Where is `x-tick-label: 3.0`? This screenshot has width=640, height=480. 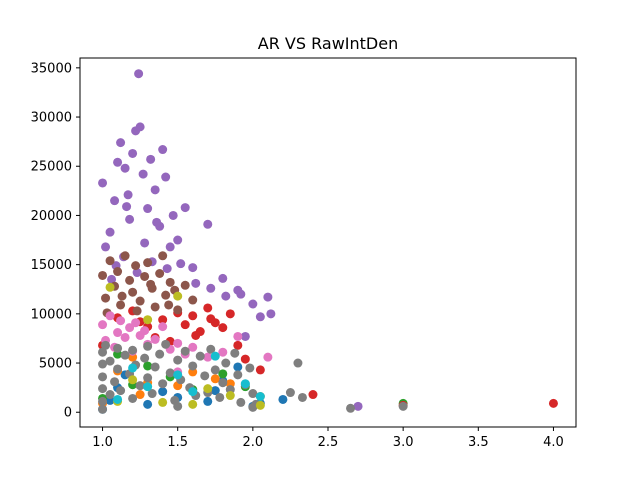
x-tick-label: 3.0 is located at coordinates (403, 442).